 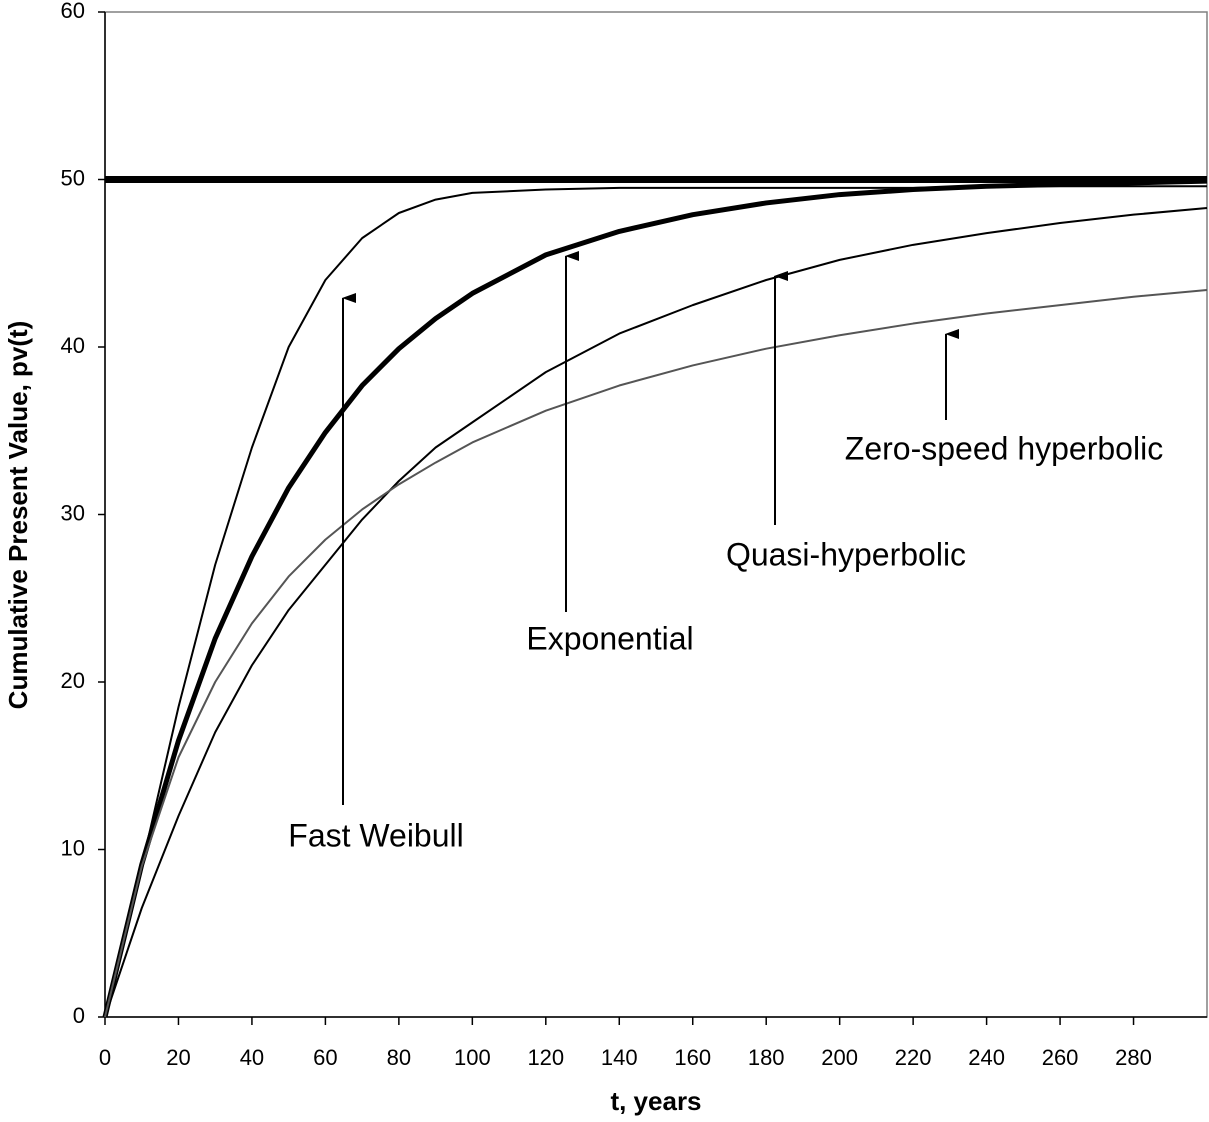 What do you see at coordinates (375, 835) in the screenshot?
I see `annotation: Fast Weibull` at bounding box center [375, 835].